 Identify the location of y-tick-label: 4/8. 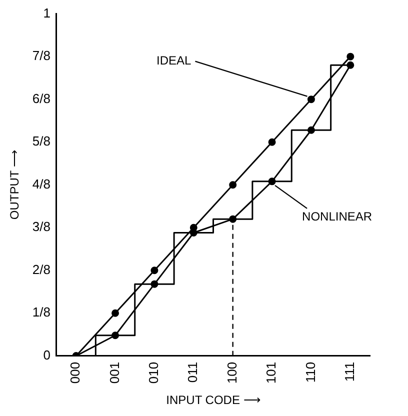
(41, 184).